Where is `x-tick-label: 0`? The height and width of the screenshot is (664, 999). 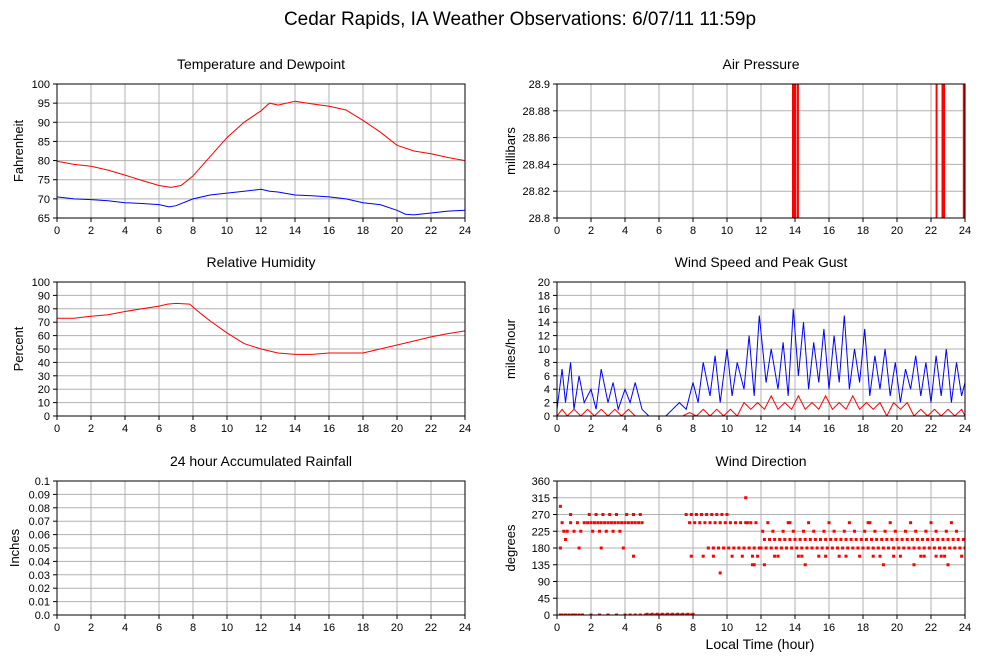
x-tick-label: 0 is located at coordinates (57, 231).